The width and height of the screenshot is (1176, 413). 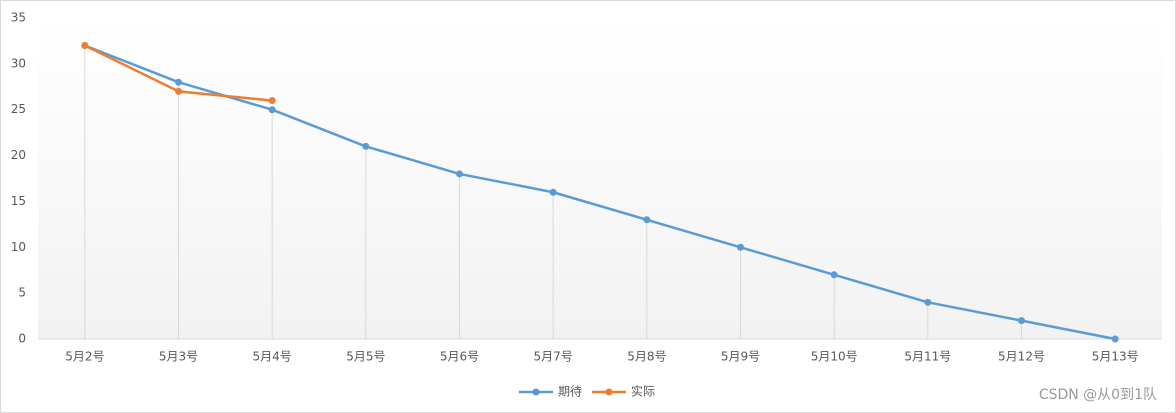 I want to click on x-tick-label: 5月10号, so click(x=834, y=357).